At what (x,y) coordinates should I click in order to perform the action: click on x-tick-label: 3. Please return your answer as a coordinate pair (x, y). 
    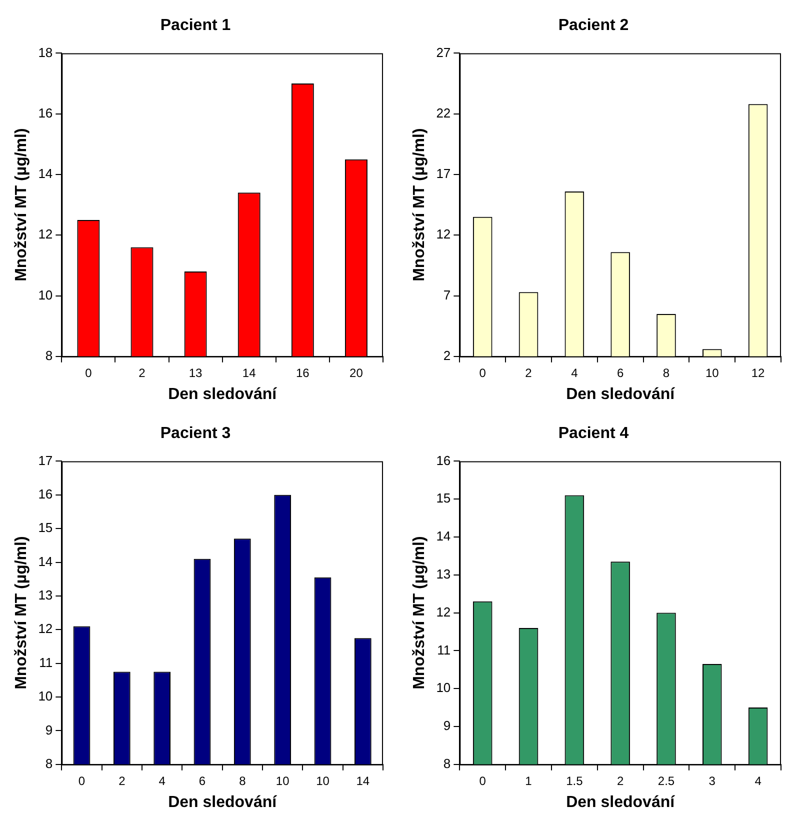
    Looking at the image, I should click on (712, 781).